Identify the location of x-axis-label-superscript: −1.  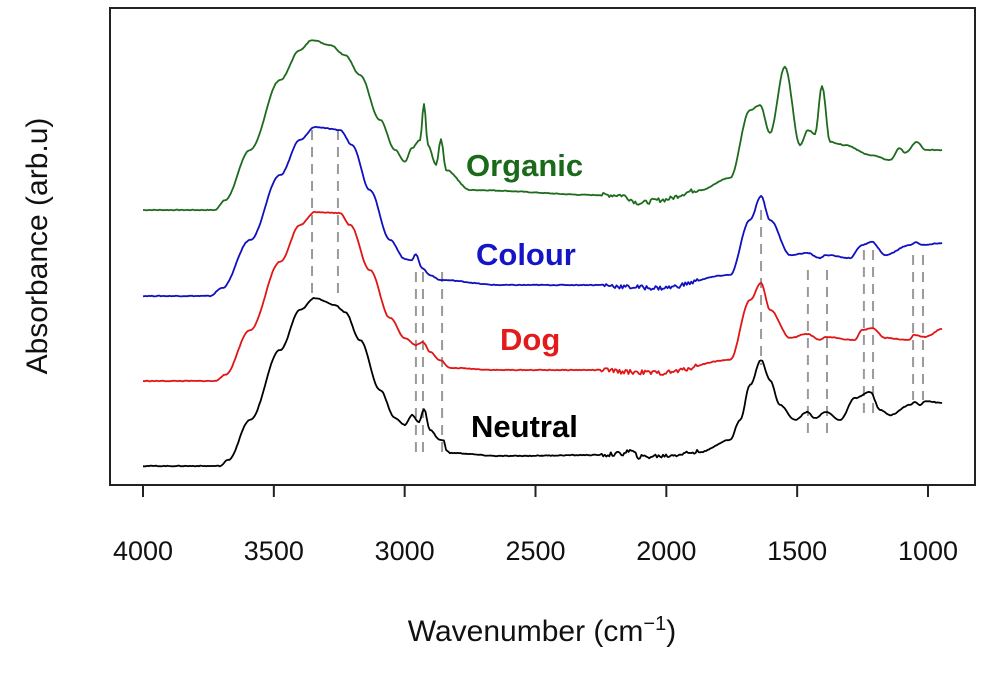
(654, 624).